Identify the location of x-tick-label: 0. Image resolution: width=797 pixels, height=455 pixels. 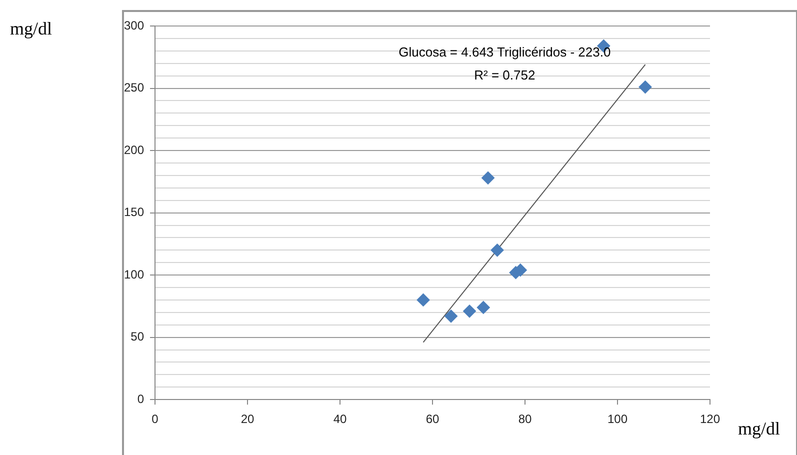
(155, 419).